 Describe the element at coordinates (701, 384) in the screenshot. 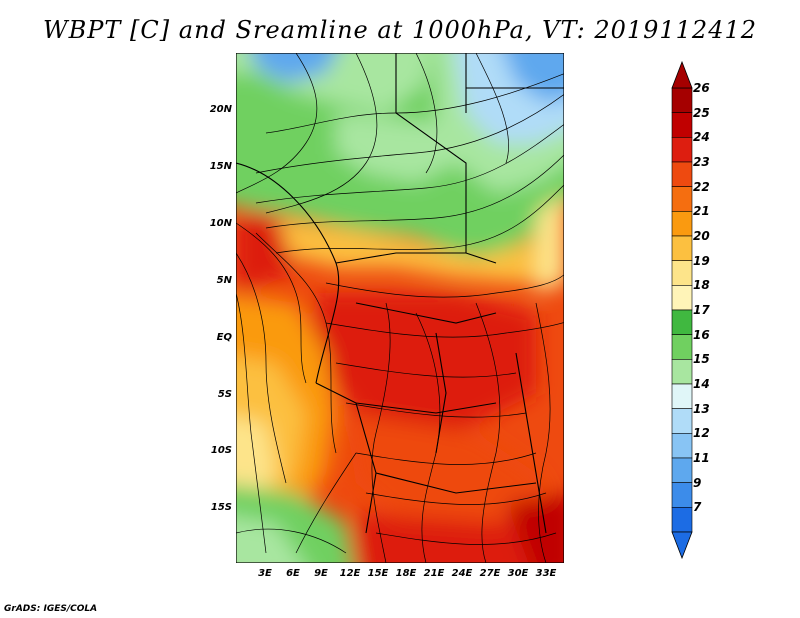

I see `colorbar-label: 14` at that location.